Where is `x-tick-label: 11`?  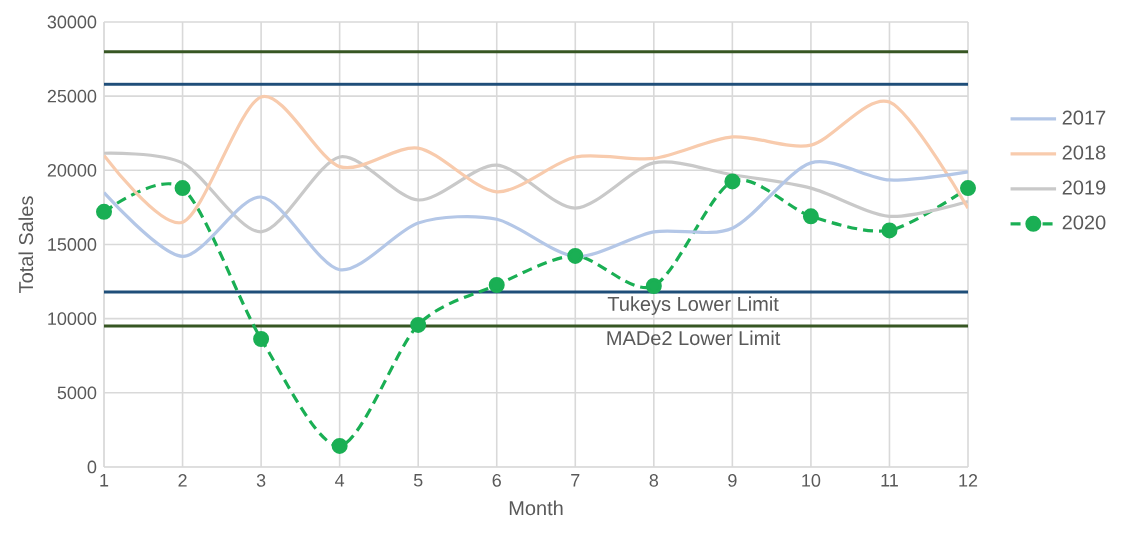 x-tick-label: 11 is located at coordinates (889, 480).